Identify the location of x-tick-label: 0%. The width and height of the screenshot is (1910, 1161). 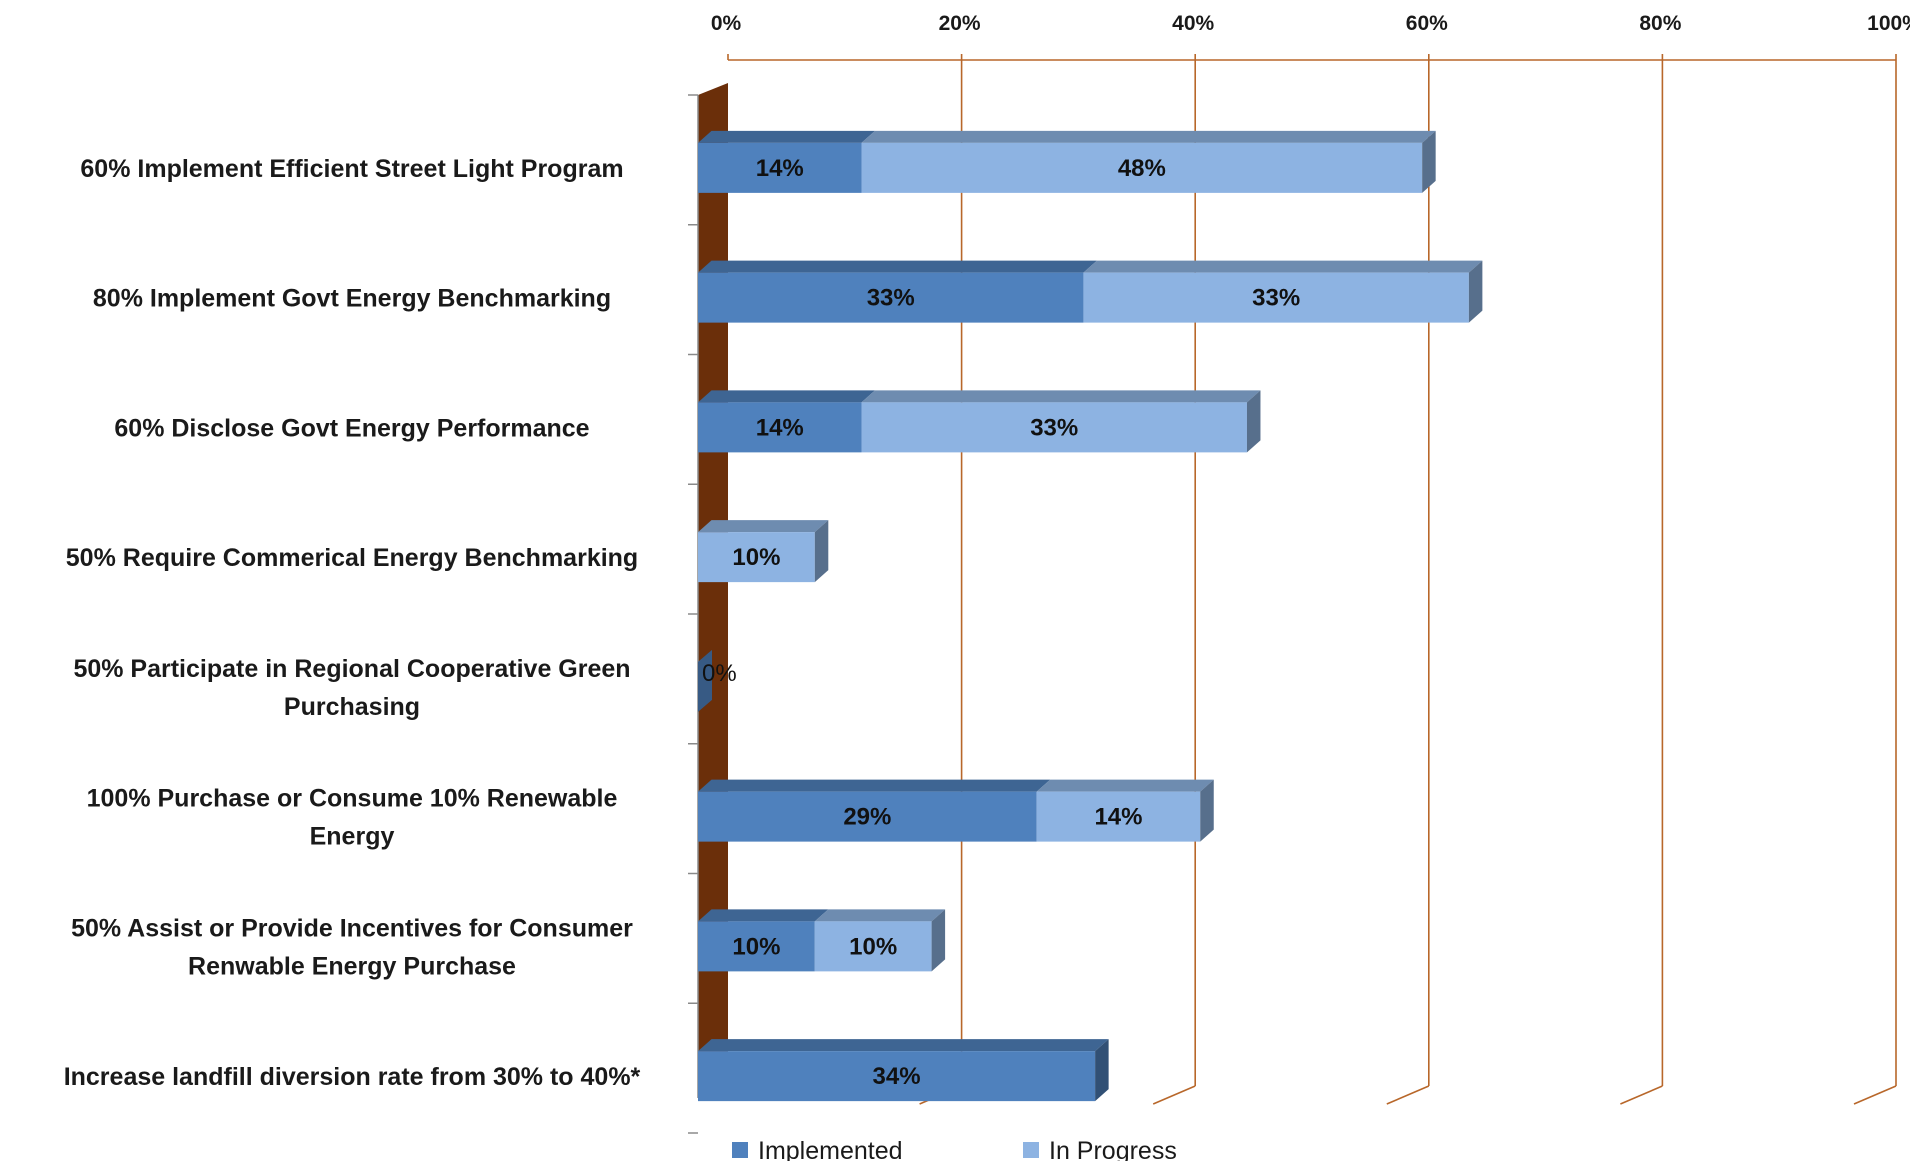
(726, 23).